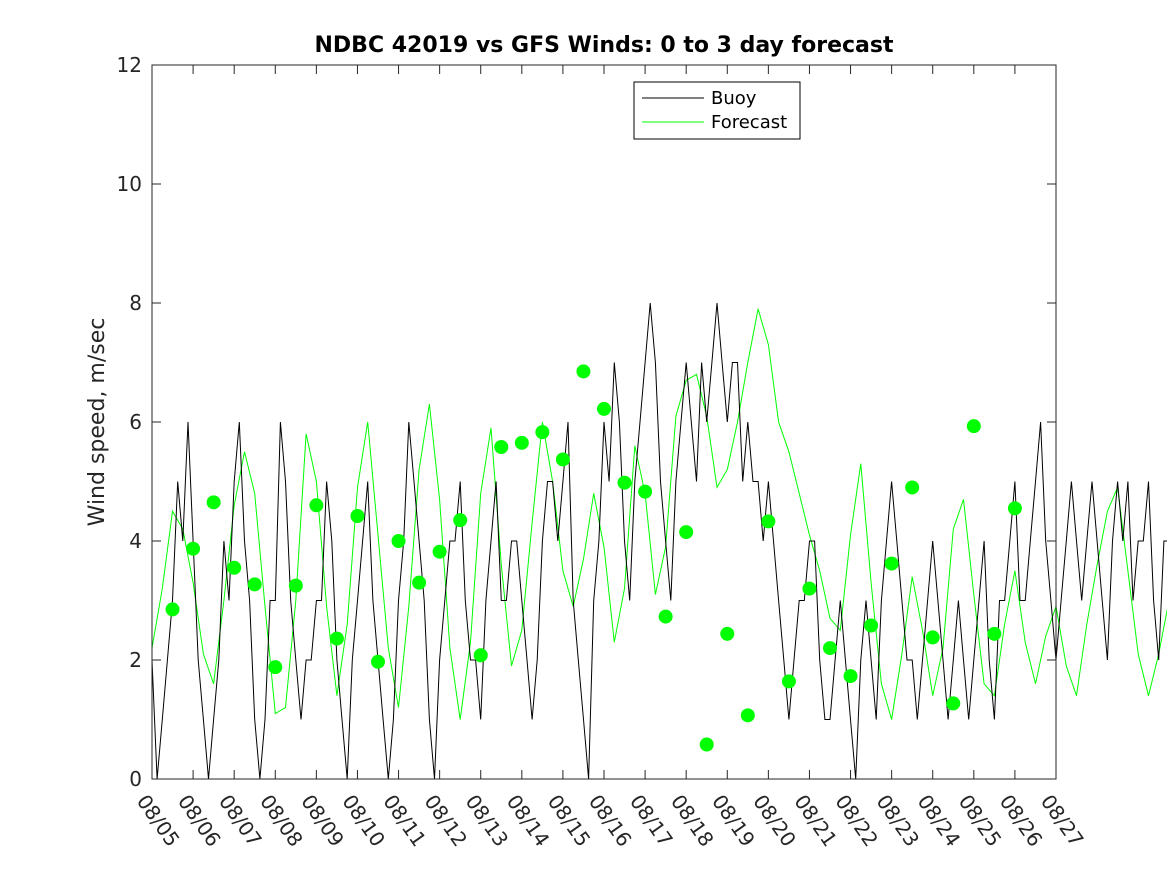 This screenshot has width=1167, height=875. Describe the element at coordinates (135, 422) in the screenshot. I see `y-tick-label: 6` at that location.